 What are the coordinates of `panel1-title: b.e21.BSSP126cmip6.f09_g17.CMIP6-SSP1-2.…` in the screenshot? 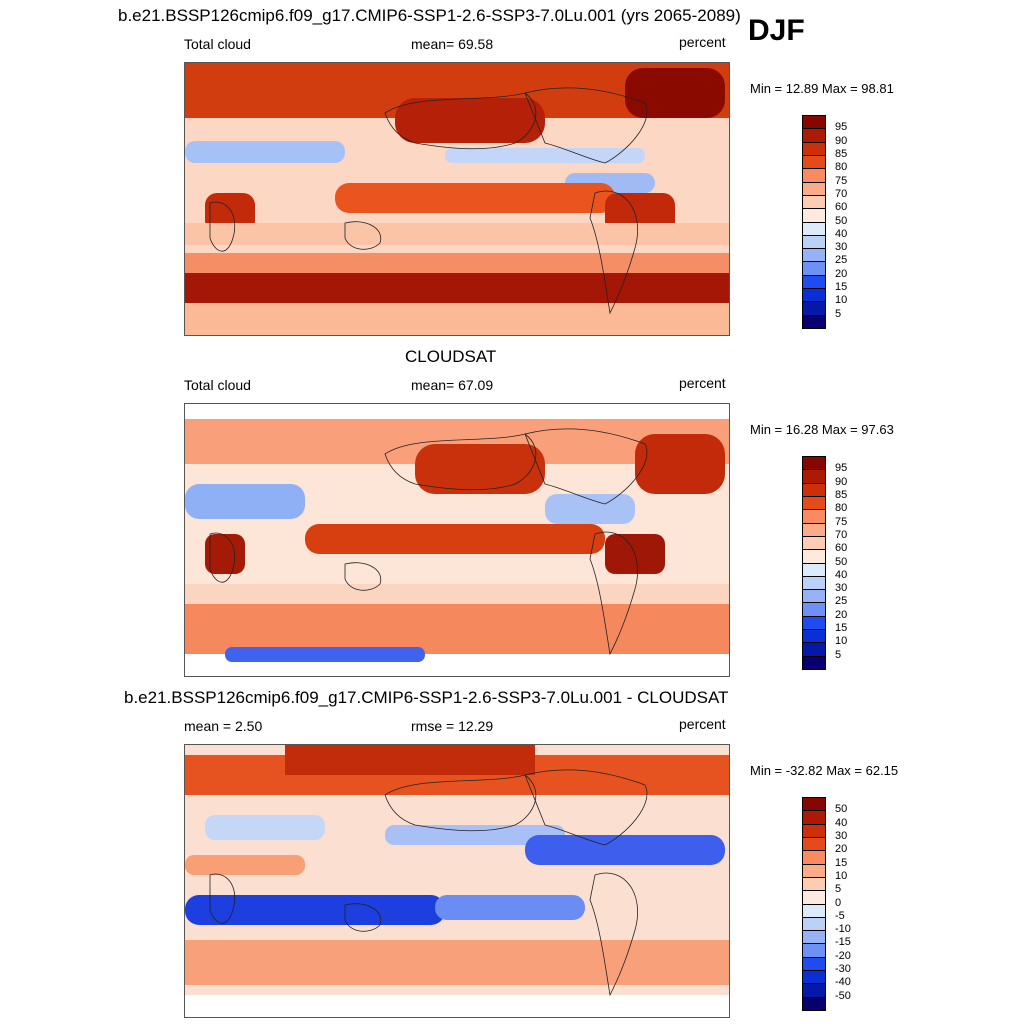 It's located at (429, 15).